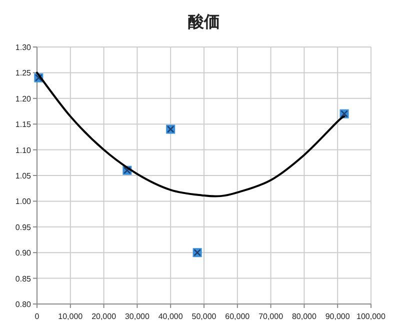 The height and width of the screenshot is (330, 401). What do you see at coordinates (23, 150) in the screenshot?
I see `y-tick-label: 1.10` at bounding box center [23, 150].